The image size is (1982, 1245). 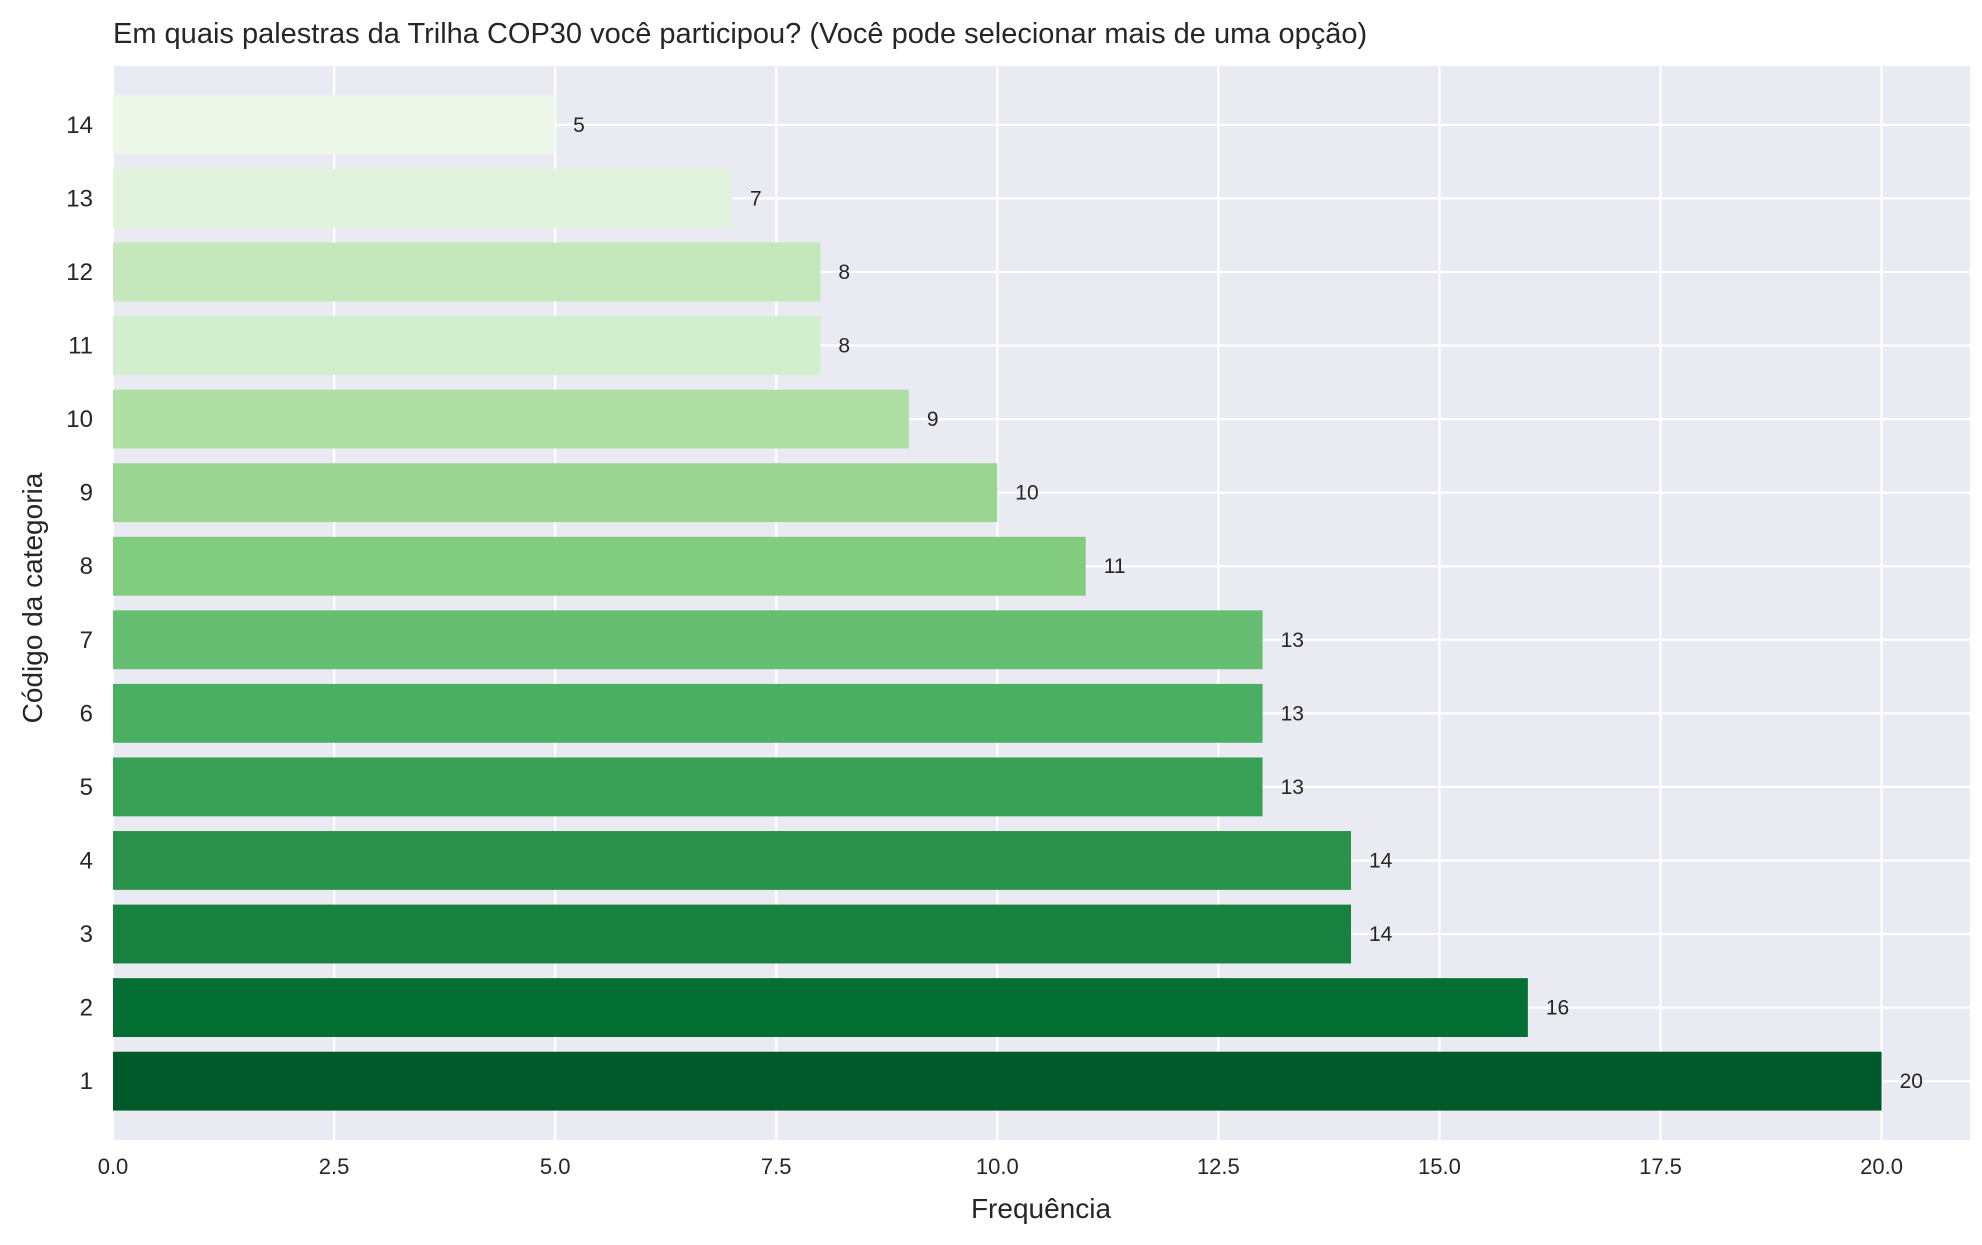 I want to click on x-axis-label: Frequência, so click(x=1041, y=1208).